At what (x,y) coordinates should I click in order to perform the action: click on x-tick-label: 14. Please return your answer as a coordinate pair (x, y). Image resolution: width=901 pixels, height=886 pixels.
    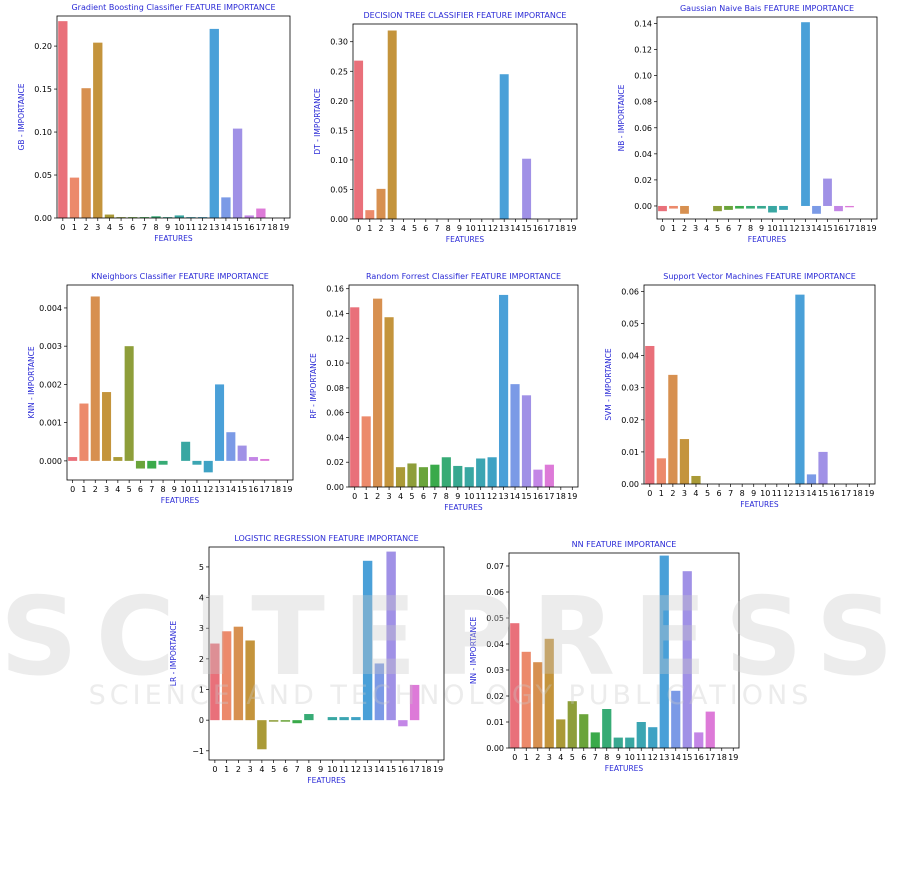
    Looking at the image, I should click on (231, 489).